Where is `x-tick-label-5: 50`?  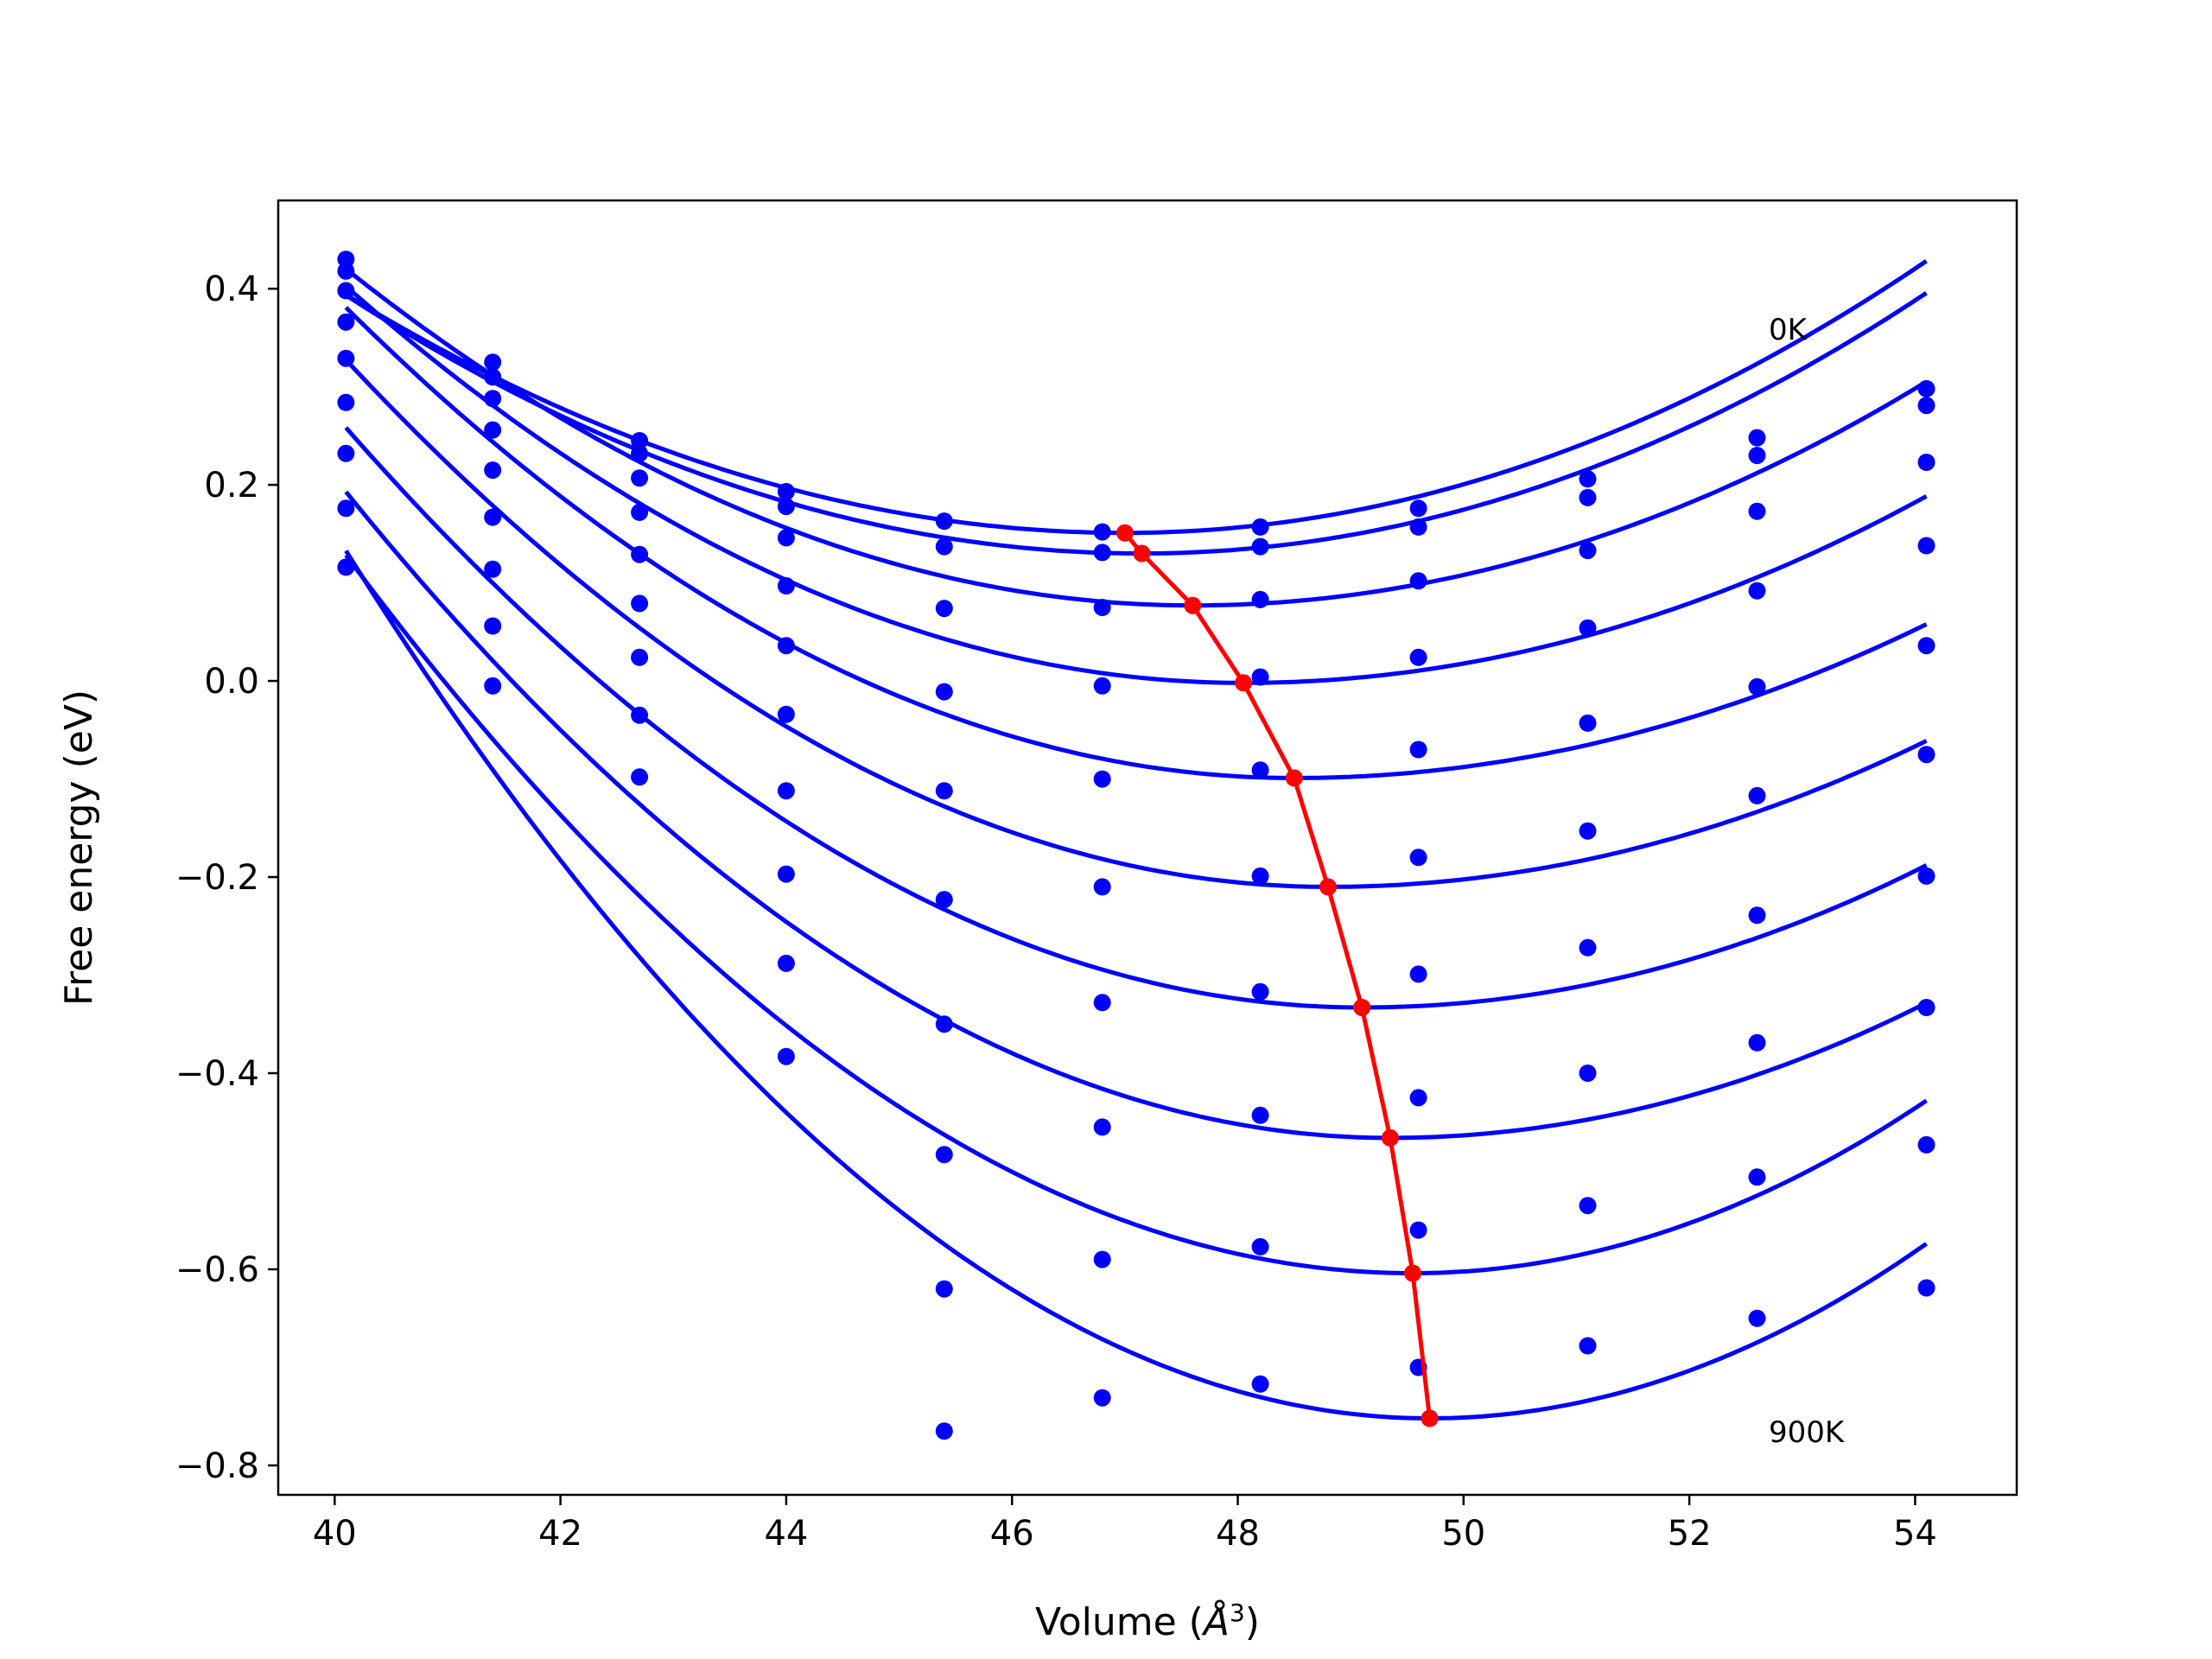 x-tick-label-5: 50 is located at coordinates (1463, 1534).